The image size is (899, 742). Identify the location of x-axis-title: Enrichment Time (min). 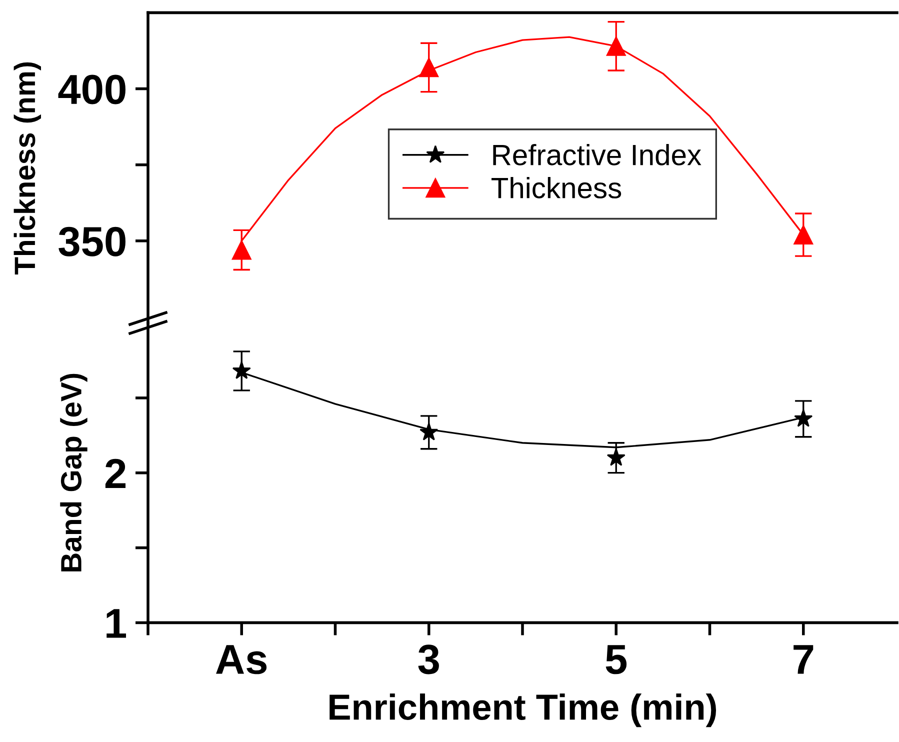
(523, 710).